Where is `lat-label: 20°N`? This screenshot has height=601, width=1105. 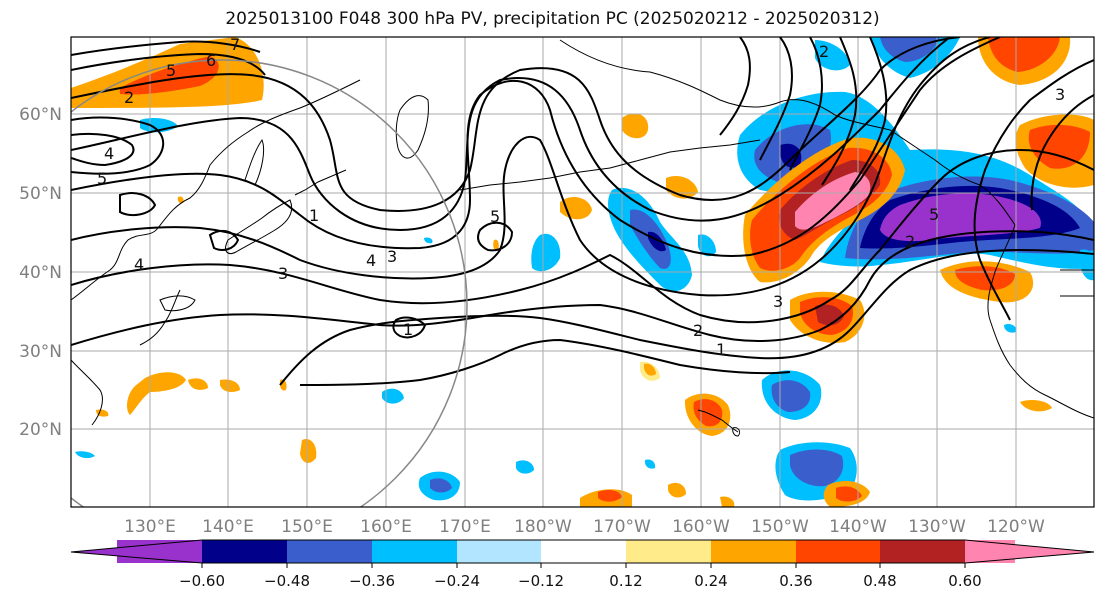
lat-label: 20°N is located at coordinates (40, 430).